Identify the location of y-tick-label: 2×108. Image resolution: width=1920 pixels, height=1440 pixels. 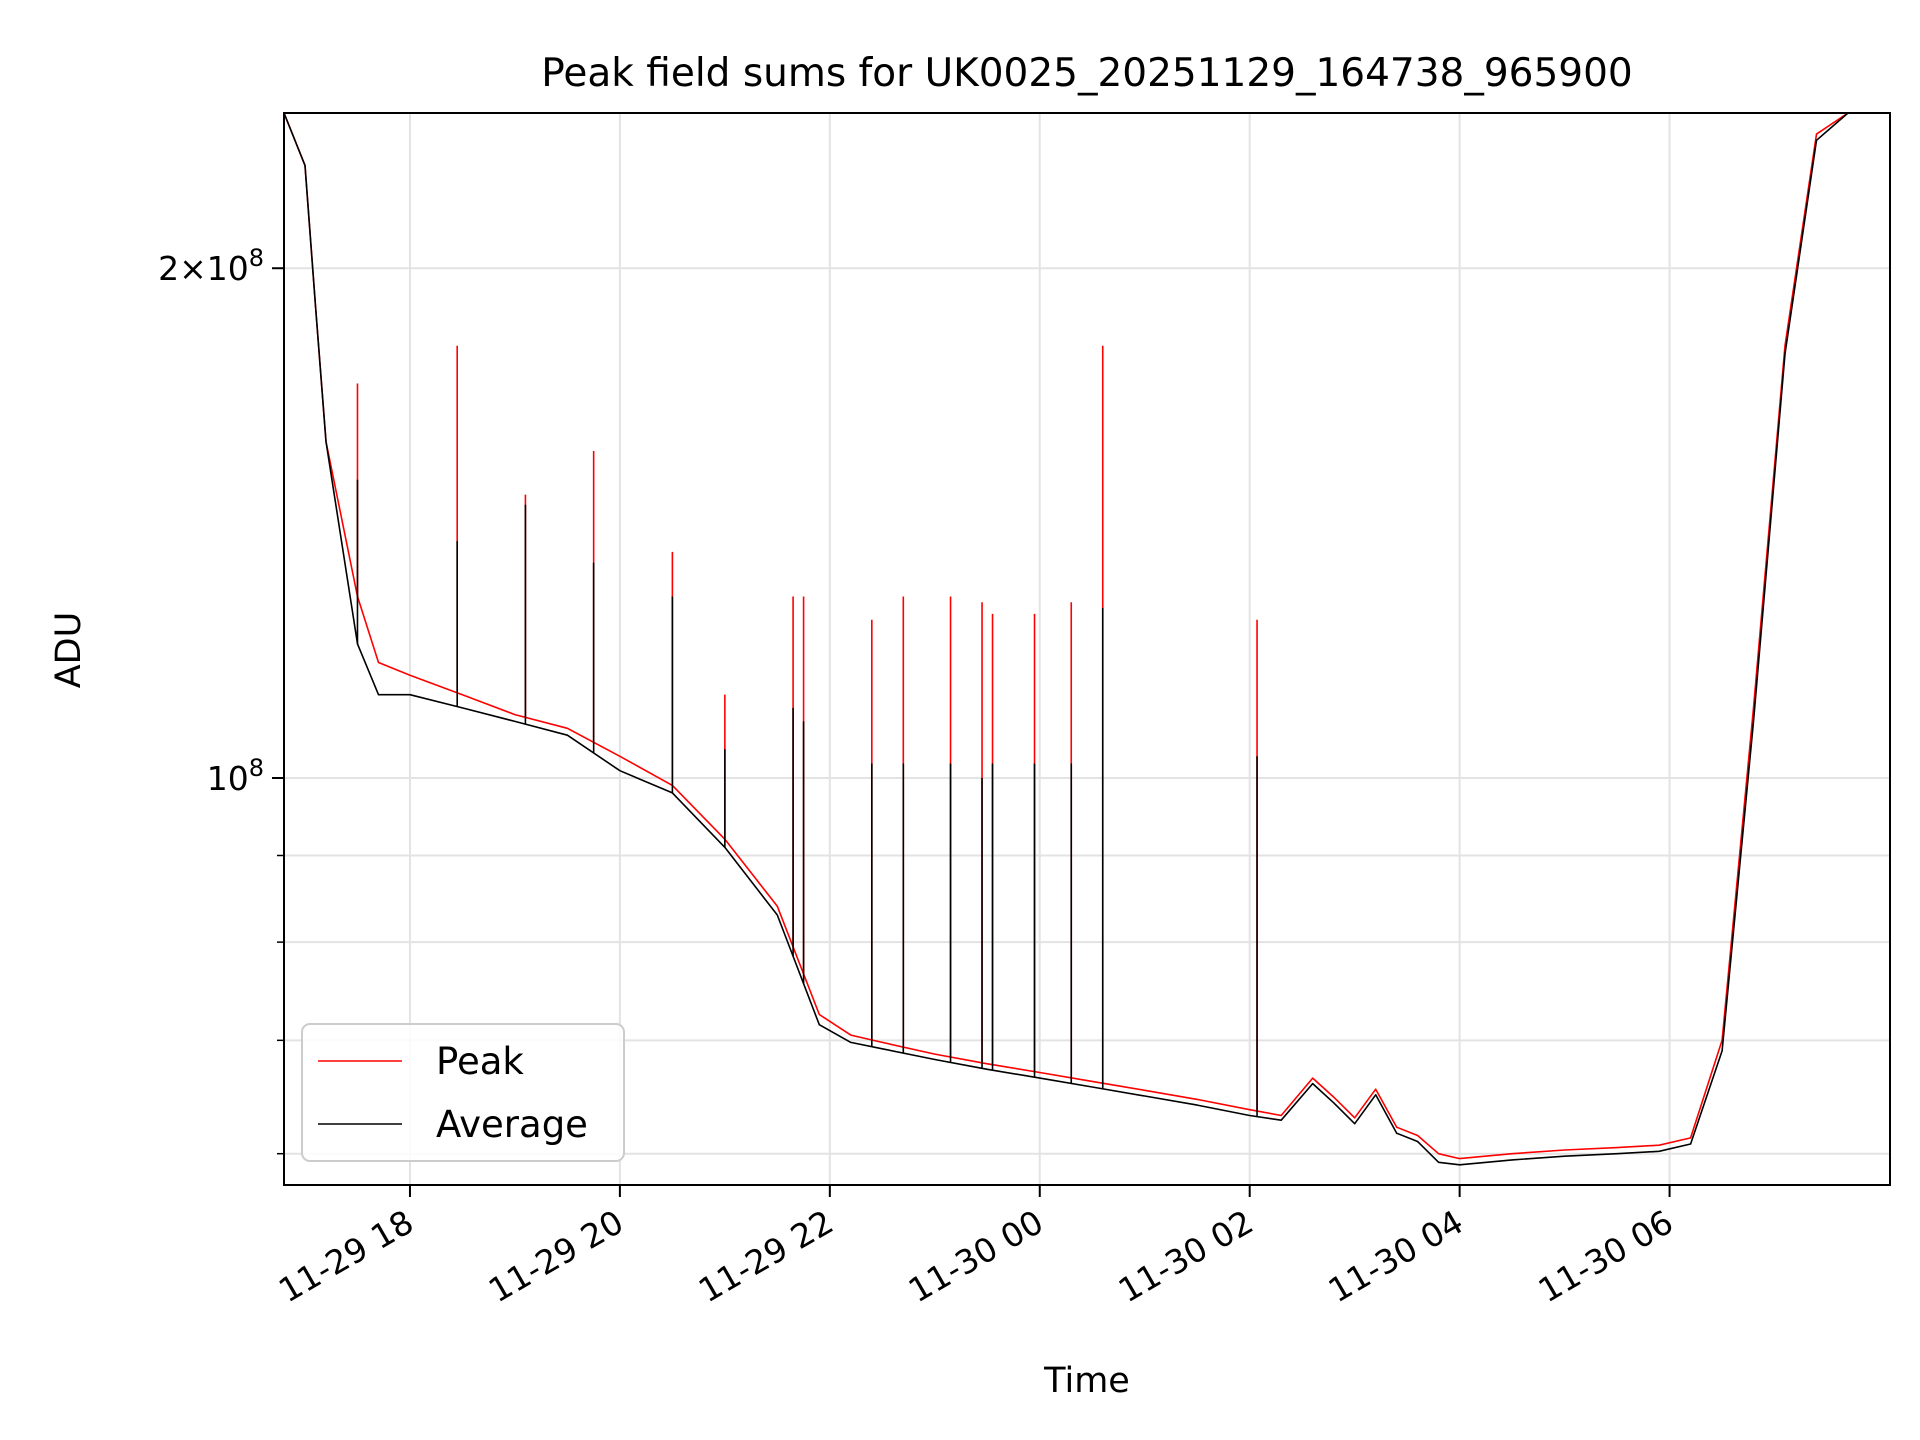
(211, 266).